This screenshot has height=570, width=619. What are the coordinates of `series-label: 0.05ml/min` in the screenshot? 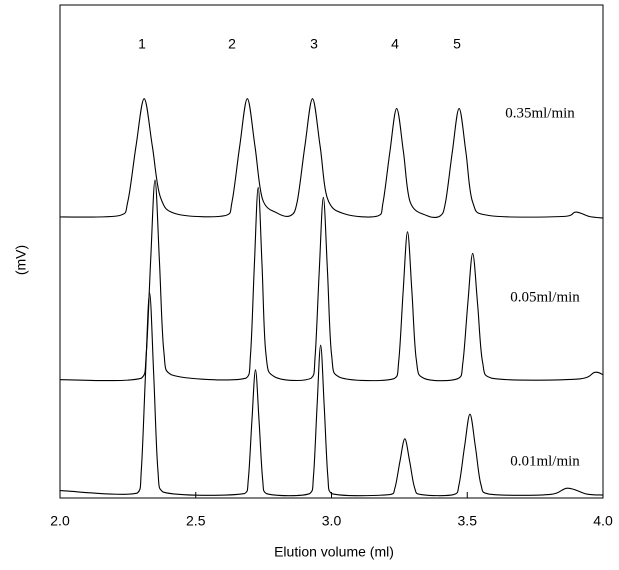 It's located at (545, 297).